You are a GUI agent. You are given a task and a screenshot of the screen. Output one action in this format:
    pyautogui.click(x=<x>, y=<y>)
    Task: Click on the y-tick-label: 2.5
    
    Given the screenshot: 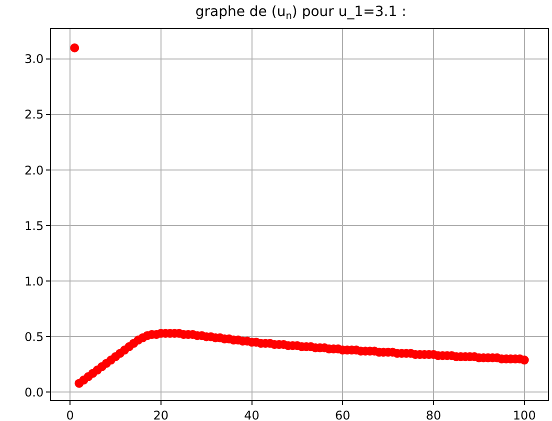 What is the action you would take?
    pyautogui.click(x=34, y=115)
    